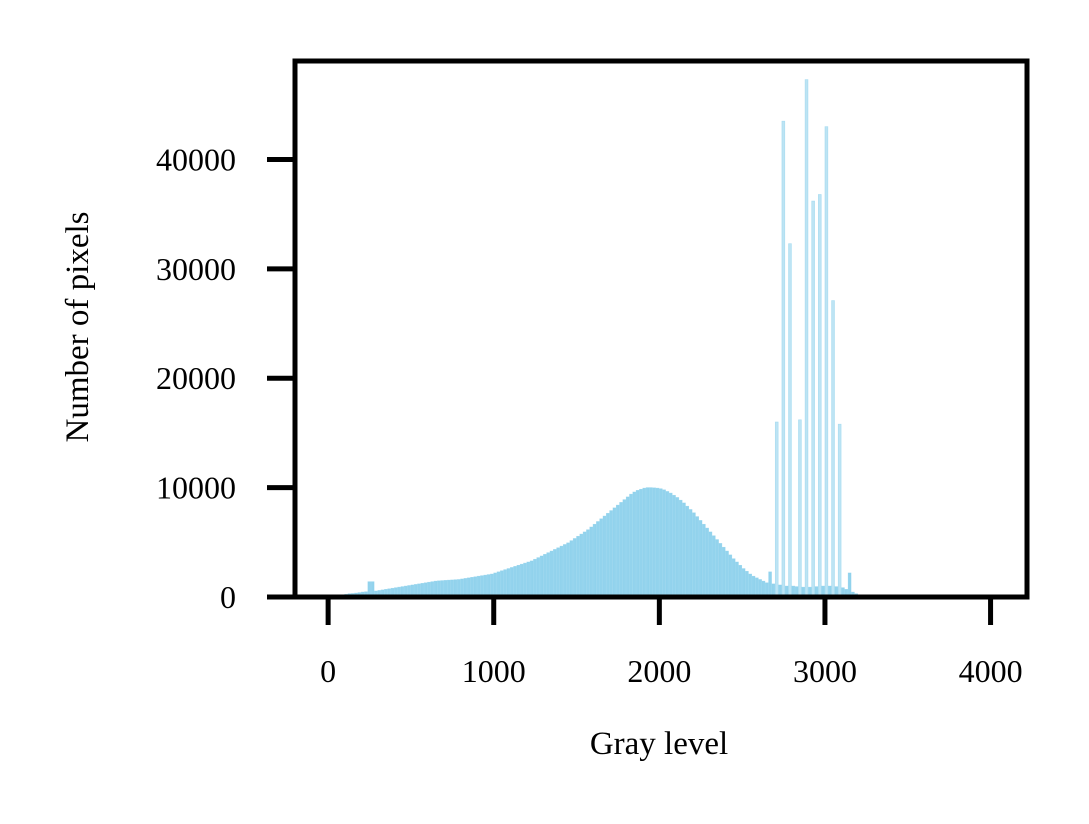  Describe the element at coordinates (196, 488) in the screenshot. I see `y-tick-label: 10000` at that location.